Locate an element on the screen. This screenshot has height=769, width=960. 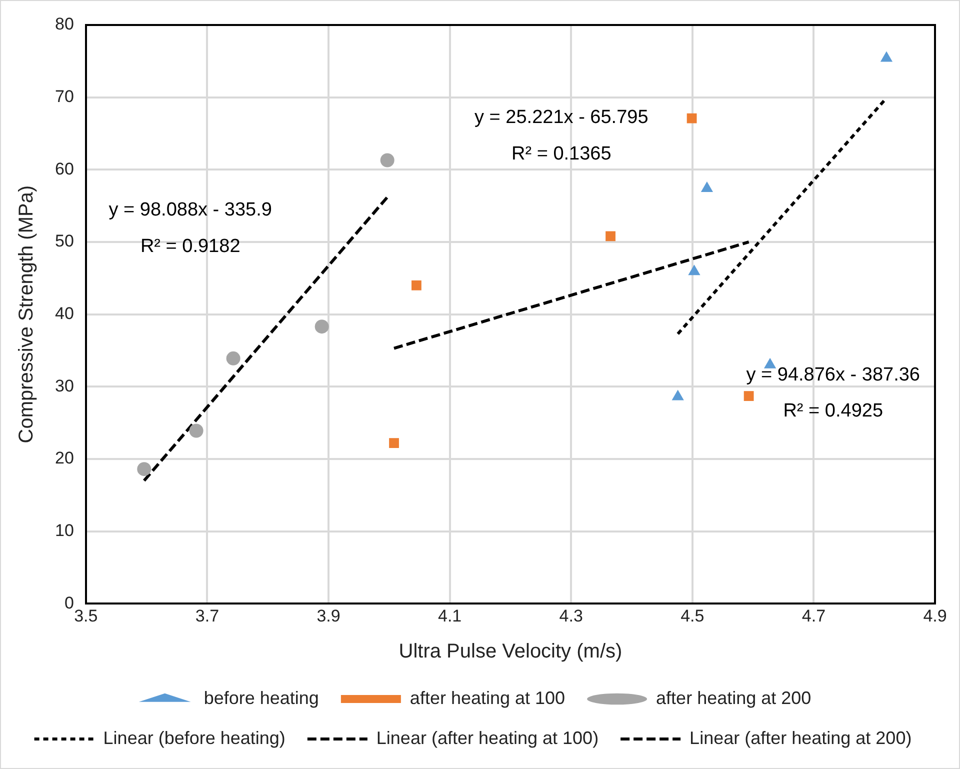
x-tick-label: 3.5 is located at coordinates (86, 616).